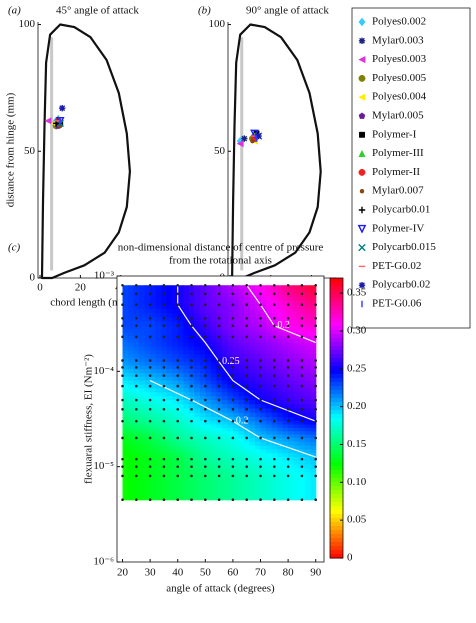 This screenshot has height=623, width=476. I want to click on x-tick-label: 50, so click(206, 573).